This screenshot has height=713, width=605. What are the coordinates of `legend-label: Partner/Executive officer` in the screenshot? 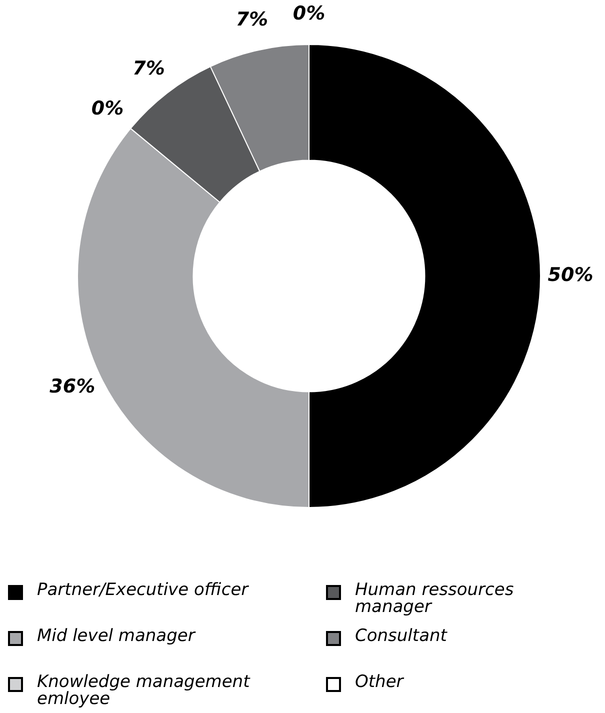 It's located at (142, 590).